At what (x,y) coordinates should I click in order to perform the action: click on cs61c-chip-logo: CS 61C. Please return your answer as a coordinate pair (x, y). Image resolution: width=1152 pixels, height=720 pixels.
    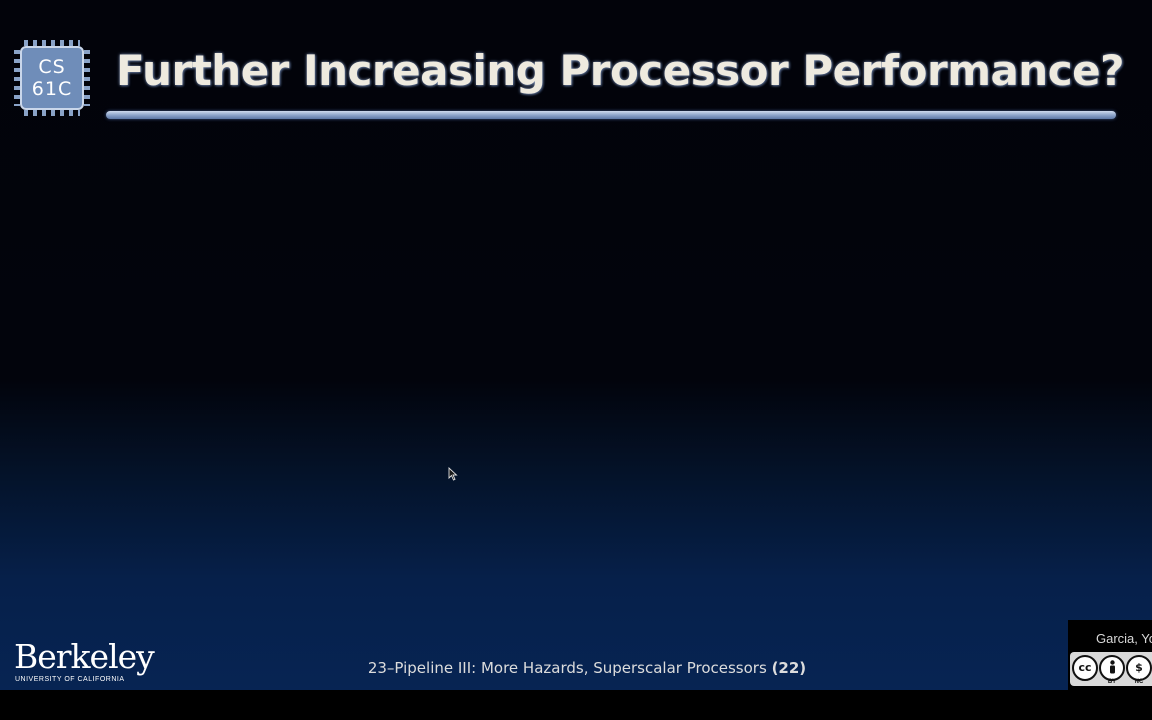
    Looking at the image, I should click on (52, 78).